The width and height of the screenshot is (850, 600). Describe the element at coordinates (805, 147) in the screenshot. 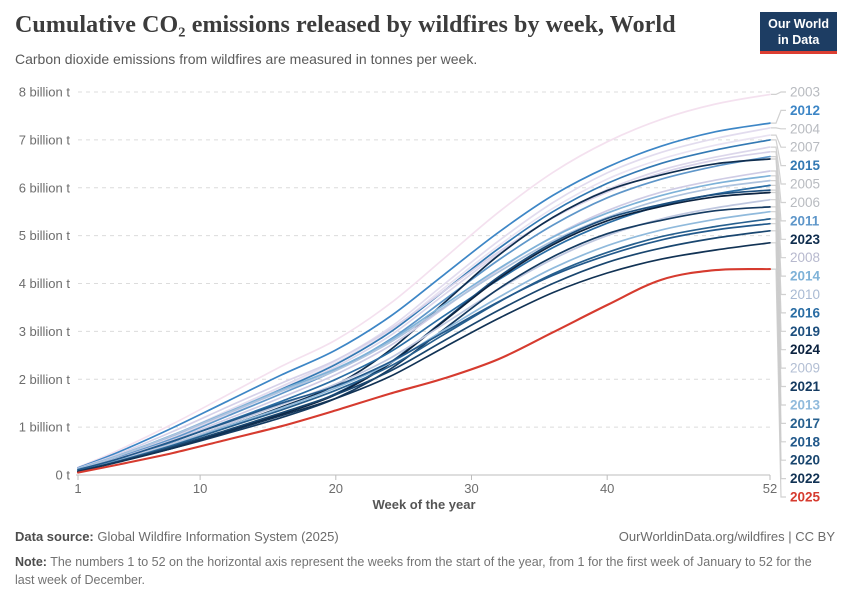

I see `year-label-2007: 2007` at that location.